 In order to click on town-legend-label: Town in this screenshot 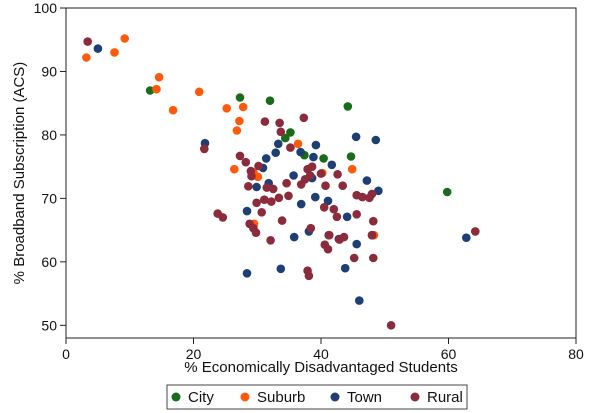, I will do `click(364, 397)`.